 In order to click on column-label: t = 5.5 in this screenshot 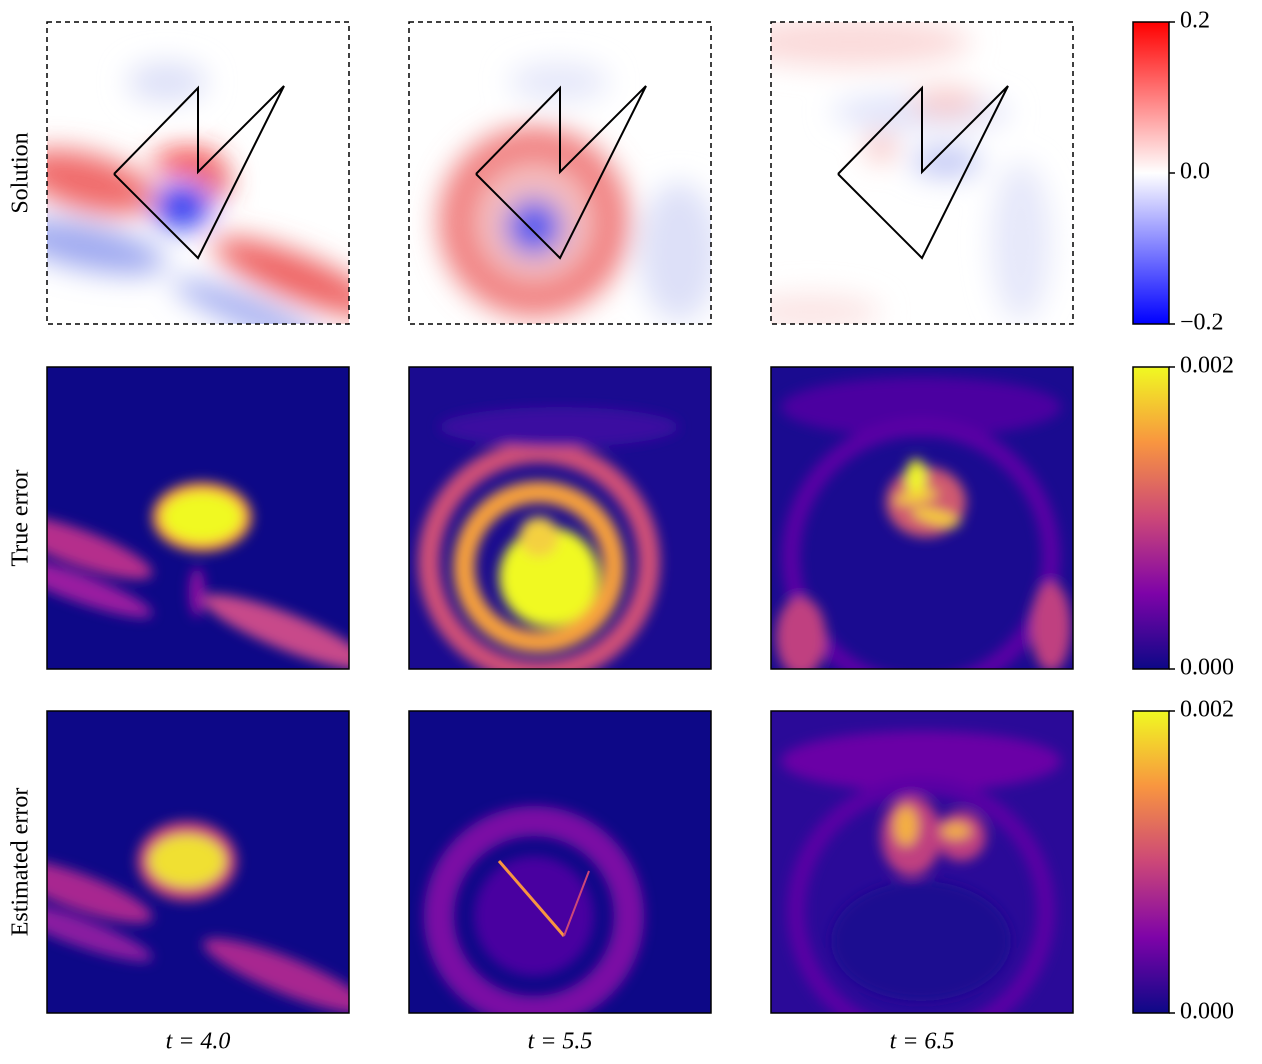, I will do `click(560, 1042)`.